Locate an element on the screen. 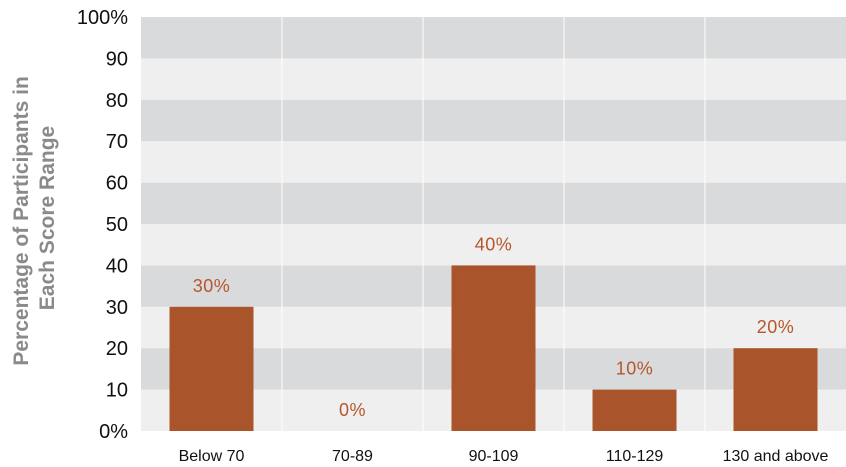 The height and width of the screenshot is (467, 846). y-tick-label: 100% is located at coordinates (102, 18).